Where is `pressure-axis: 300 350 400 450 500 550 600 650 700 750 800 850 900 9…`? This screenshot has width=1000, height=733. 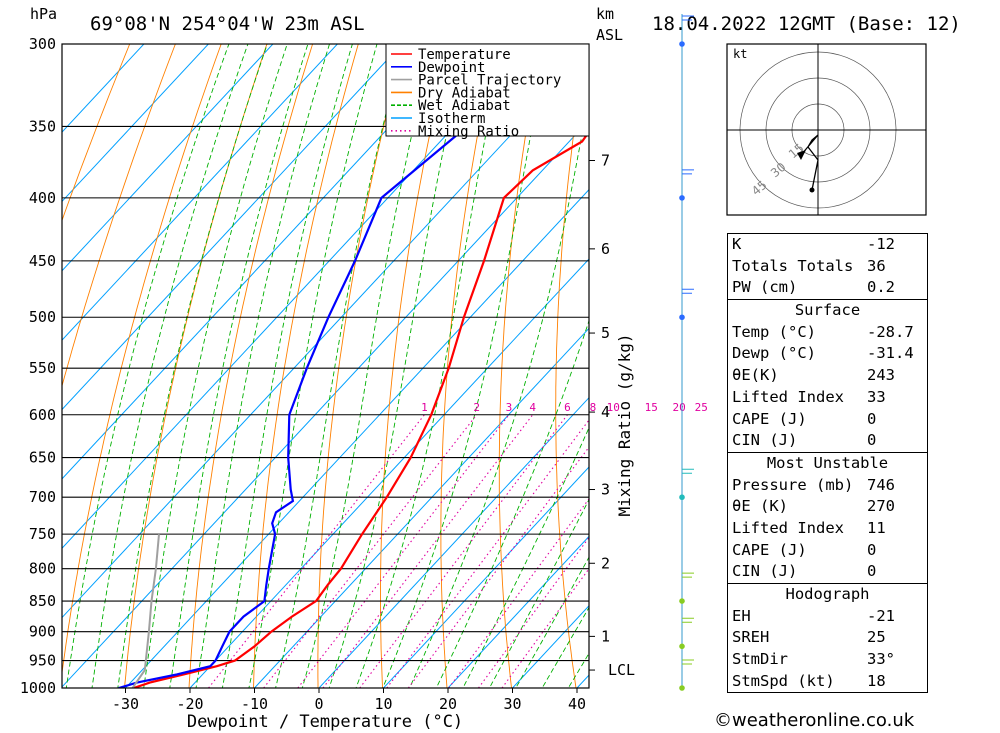
pressure-axis: 300 350 400 450 500 550 600 650 700 750 800 850 900 9… is located at coordinates (38, 366).